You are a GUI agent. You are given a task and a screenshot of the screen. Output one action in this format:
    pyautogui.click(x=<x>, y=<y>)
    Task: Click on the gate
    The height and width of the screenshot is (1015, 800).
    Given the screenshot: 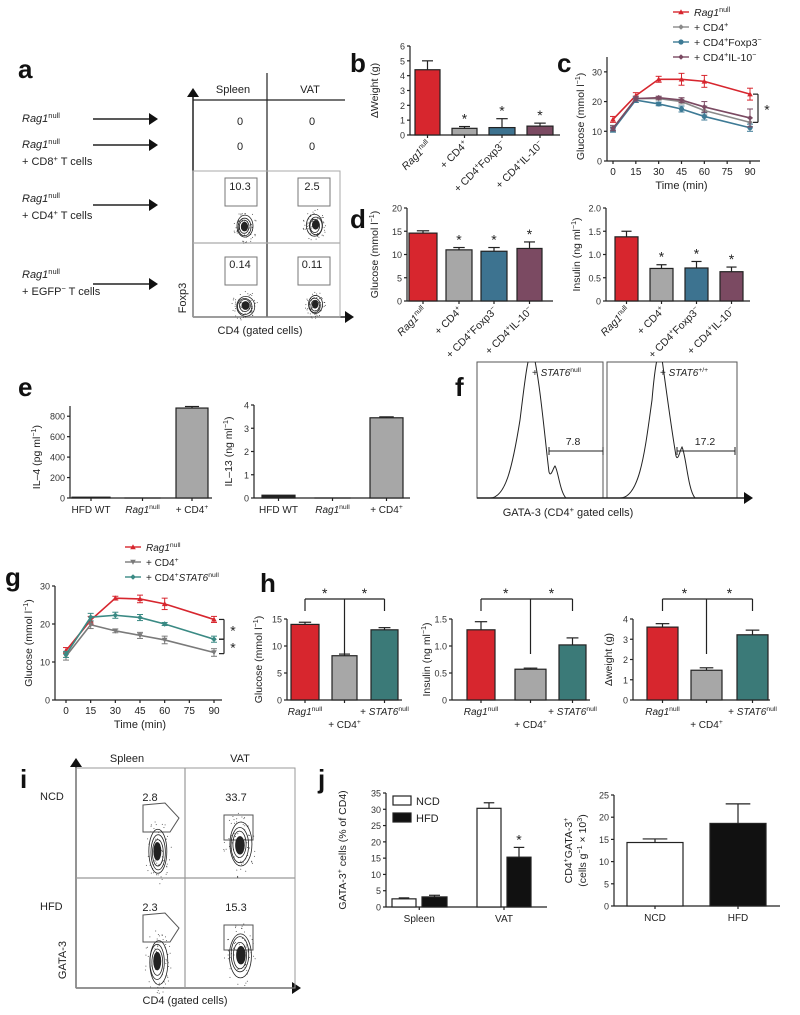 What is the action you would take?
    pyautogui.click(x=241, y=271)
    